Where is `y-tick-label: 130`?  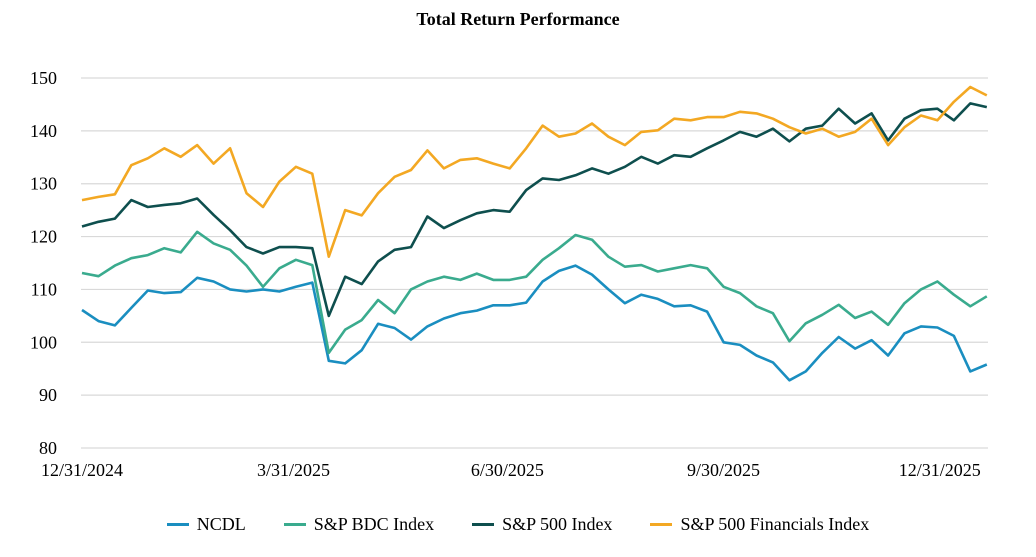
y-tick-label: 130 is located at coordinates (43, 184).